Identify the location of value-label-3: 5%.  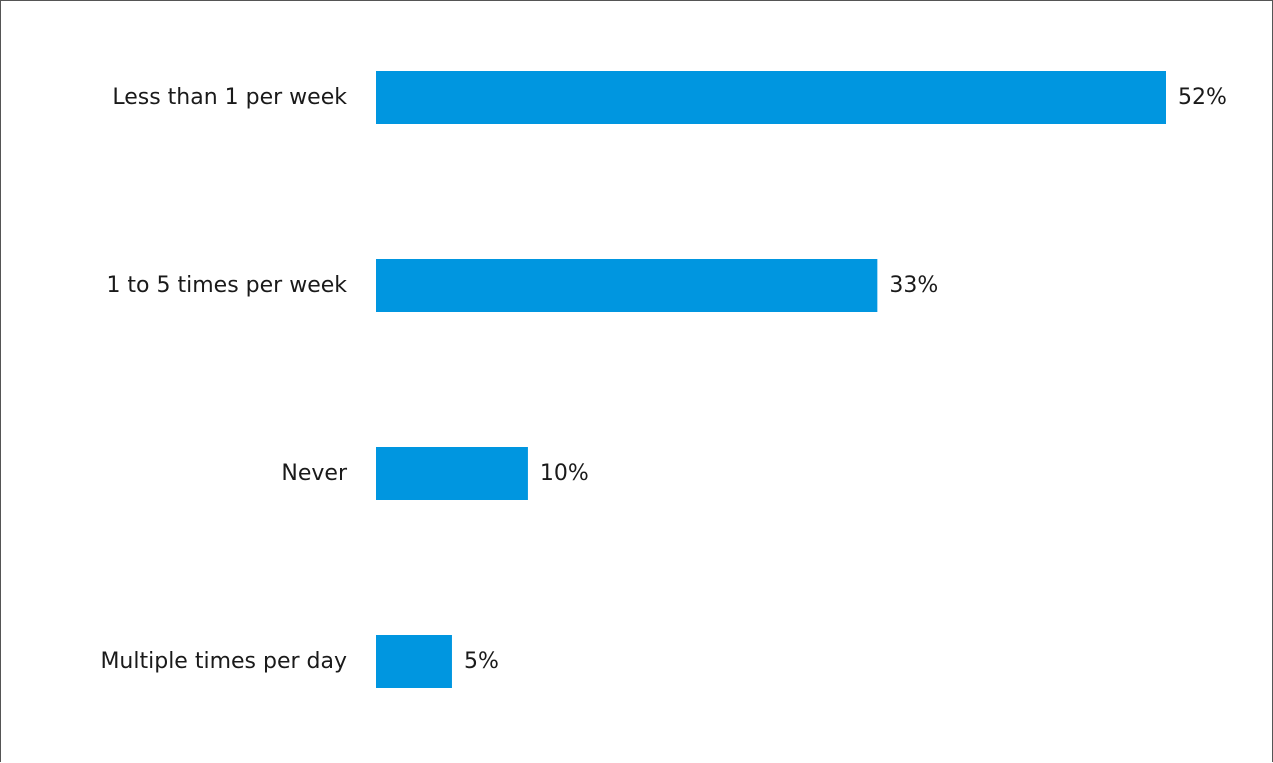
(481, 661).